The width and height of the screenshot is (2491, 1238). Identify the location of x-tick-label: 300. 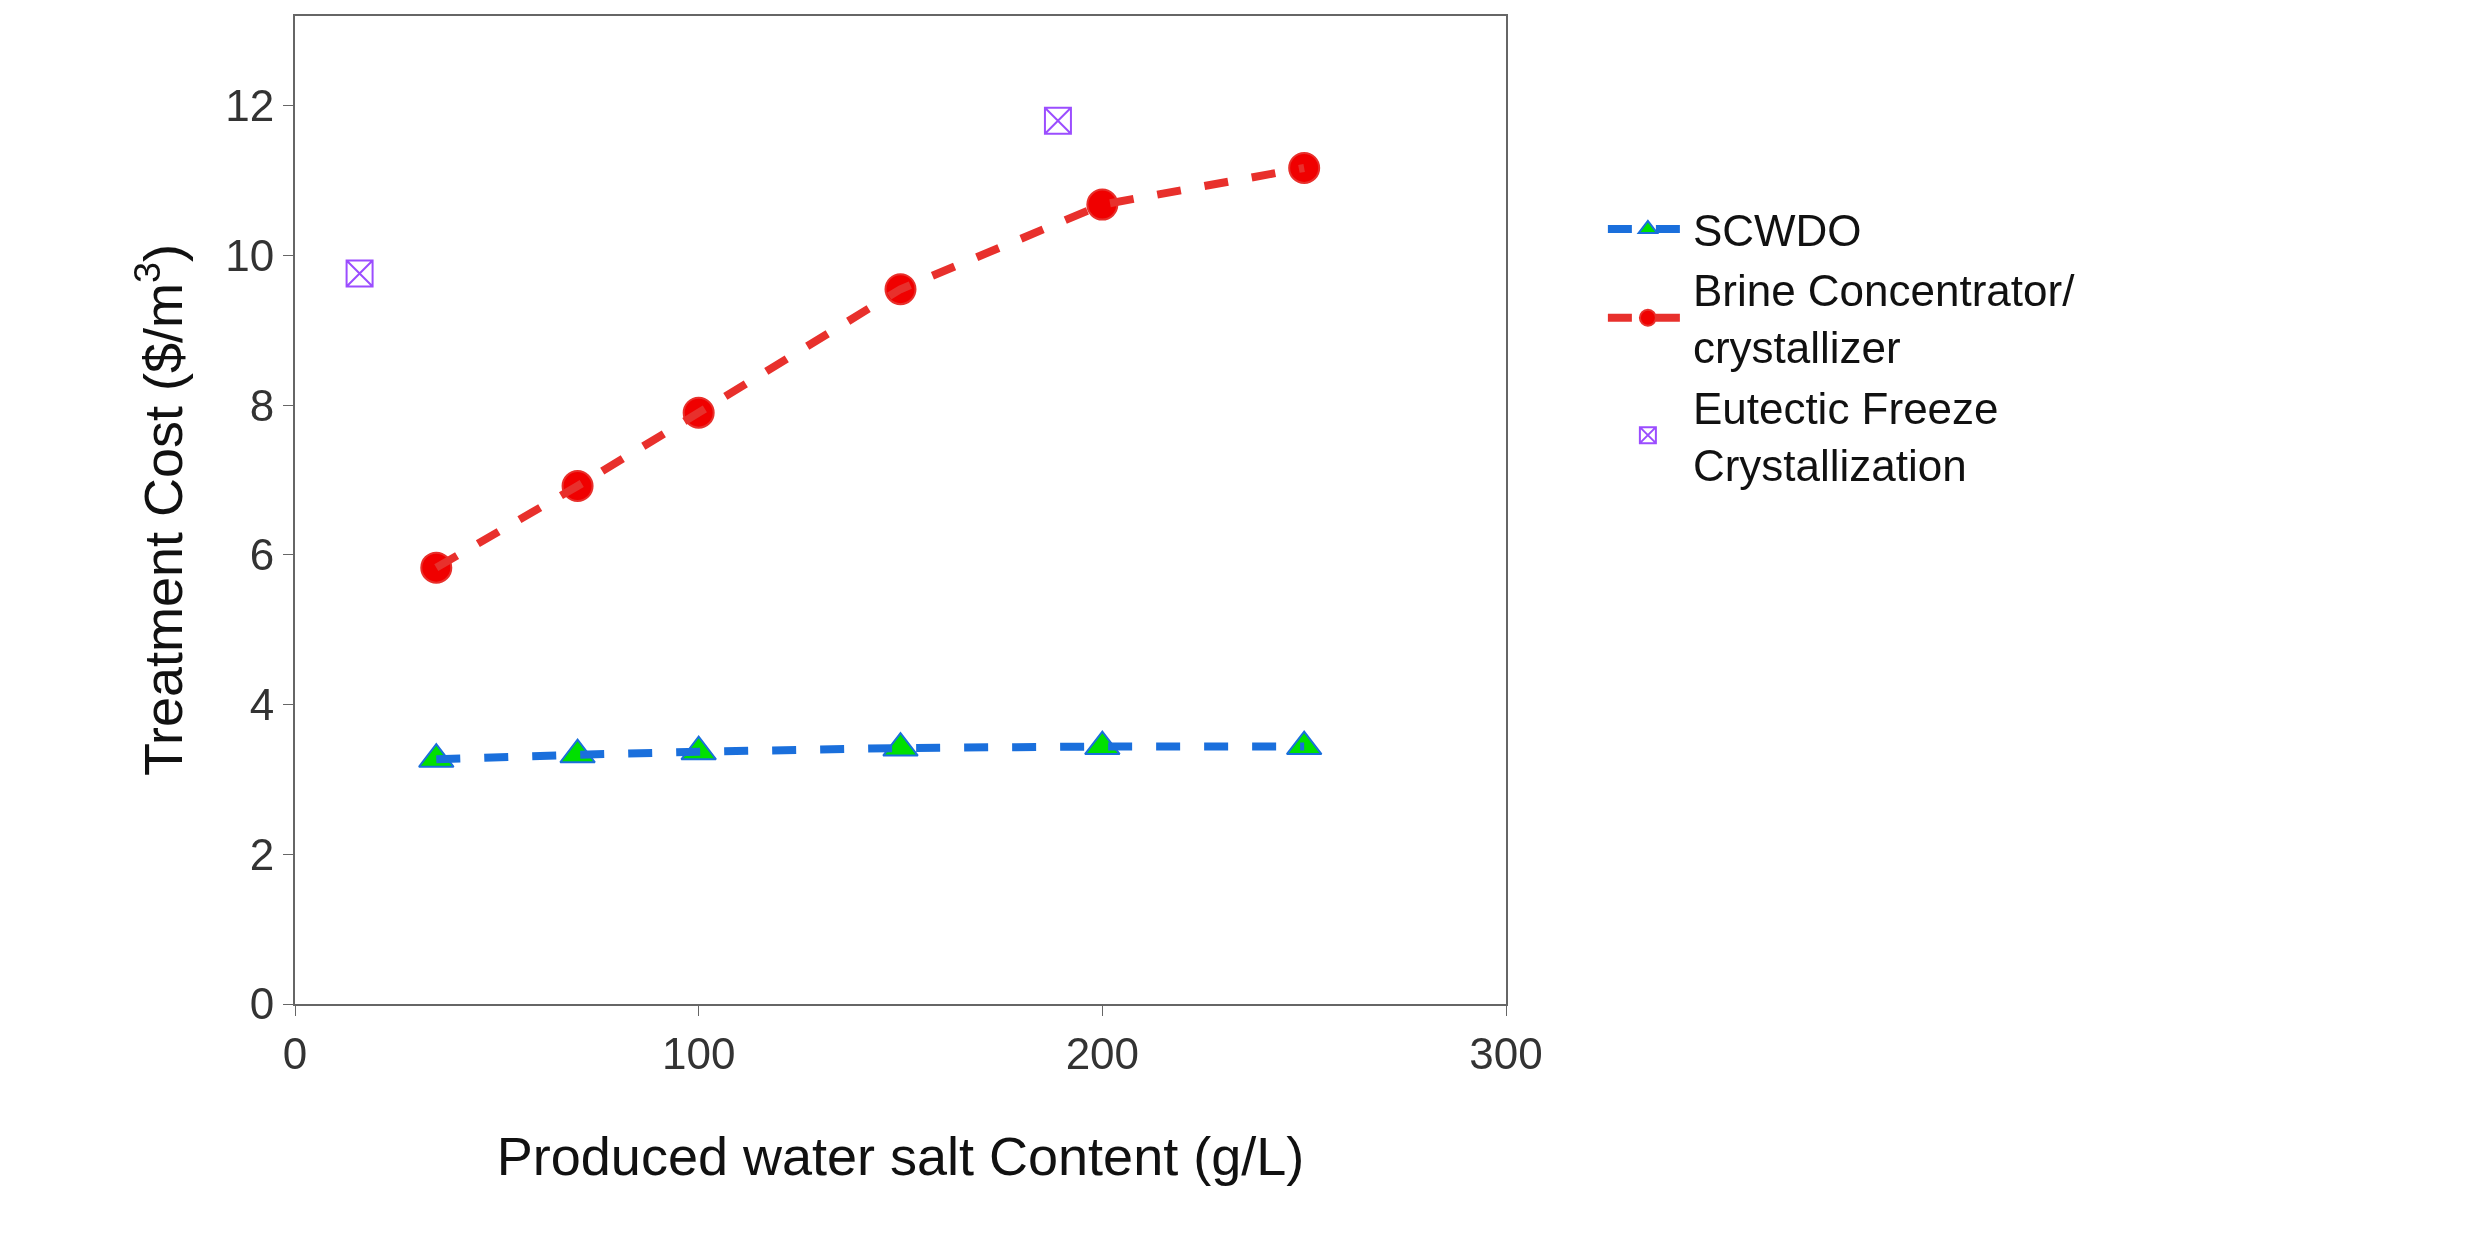
(1506, 1053).